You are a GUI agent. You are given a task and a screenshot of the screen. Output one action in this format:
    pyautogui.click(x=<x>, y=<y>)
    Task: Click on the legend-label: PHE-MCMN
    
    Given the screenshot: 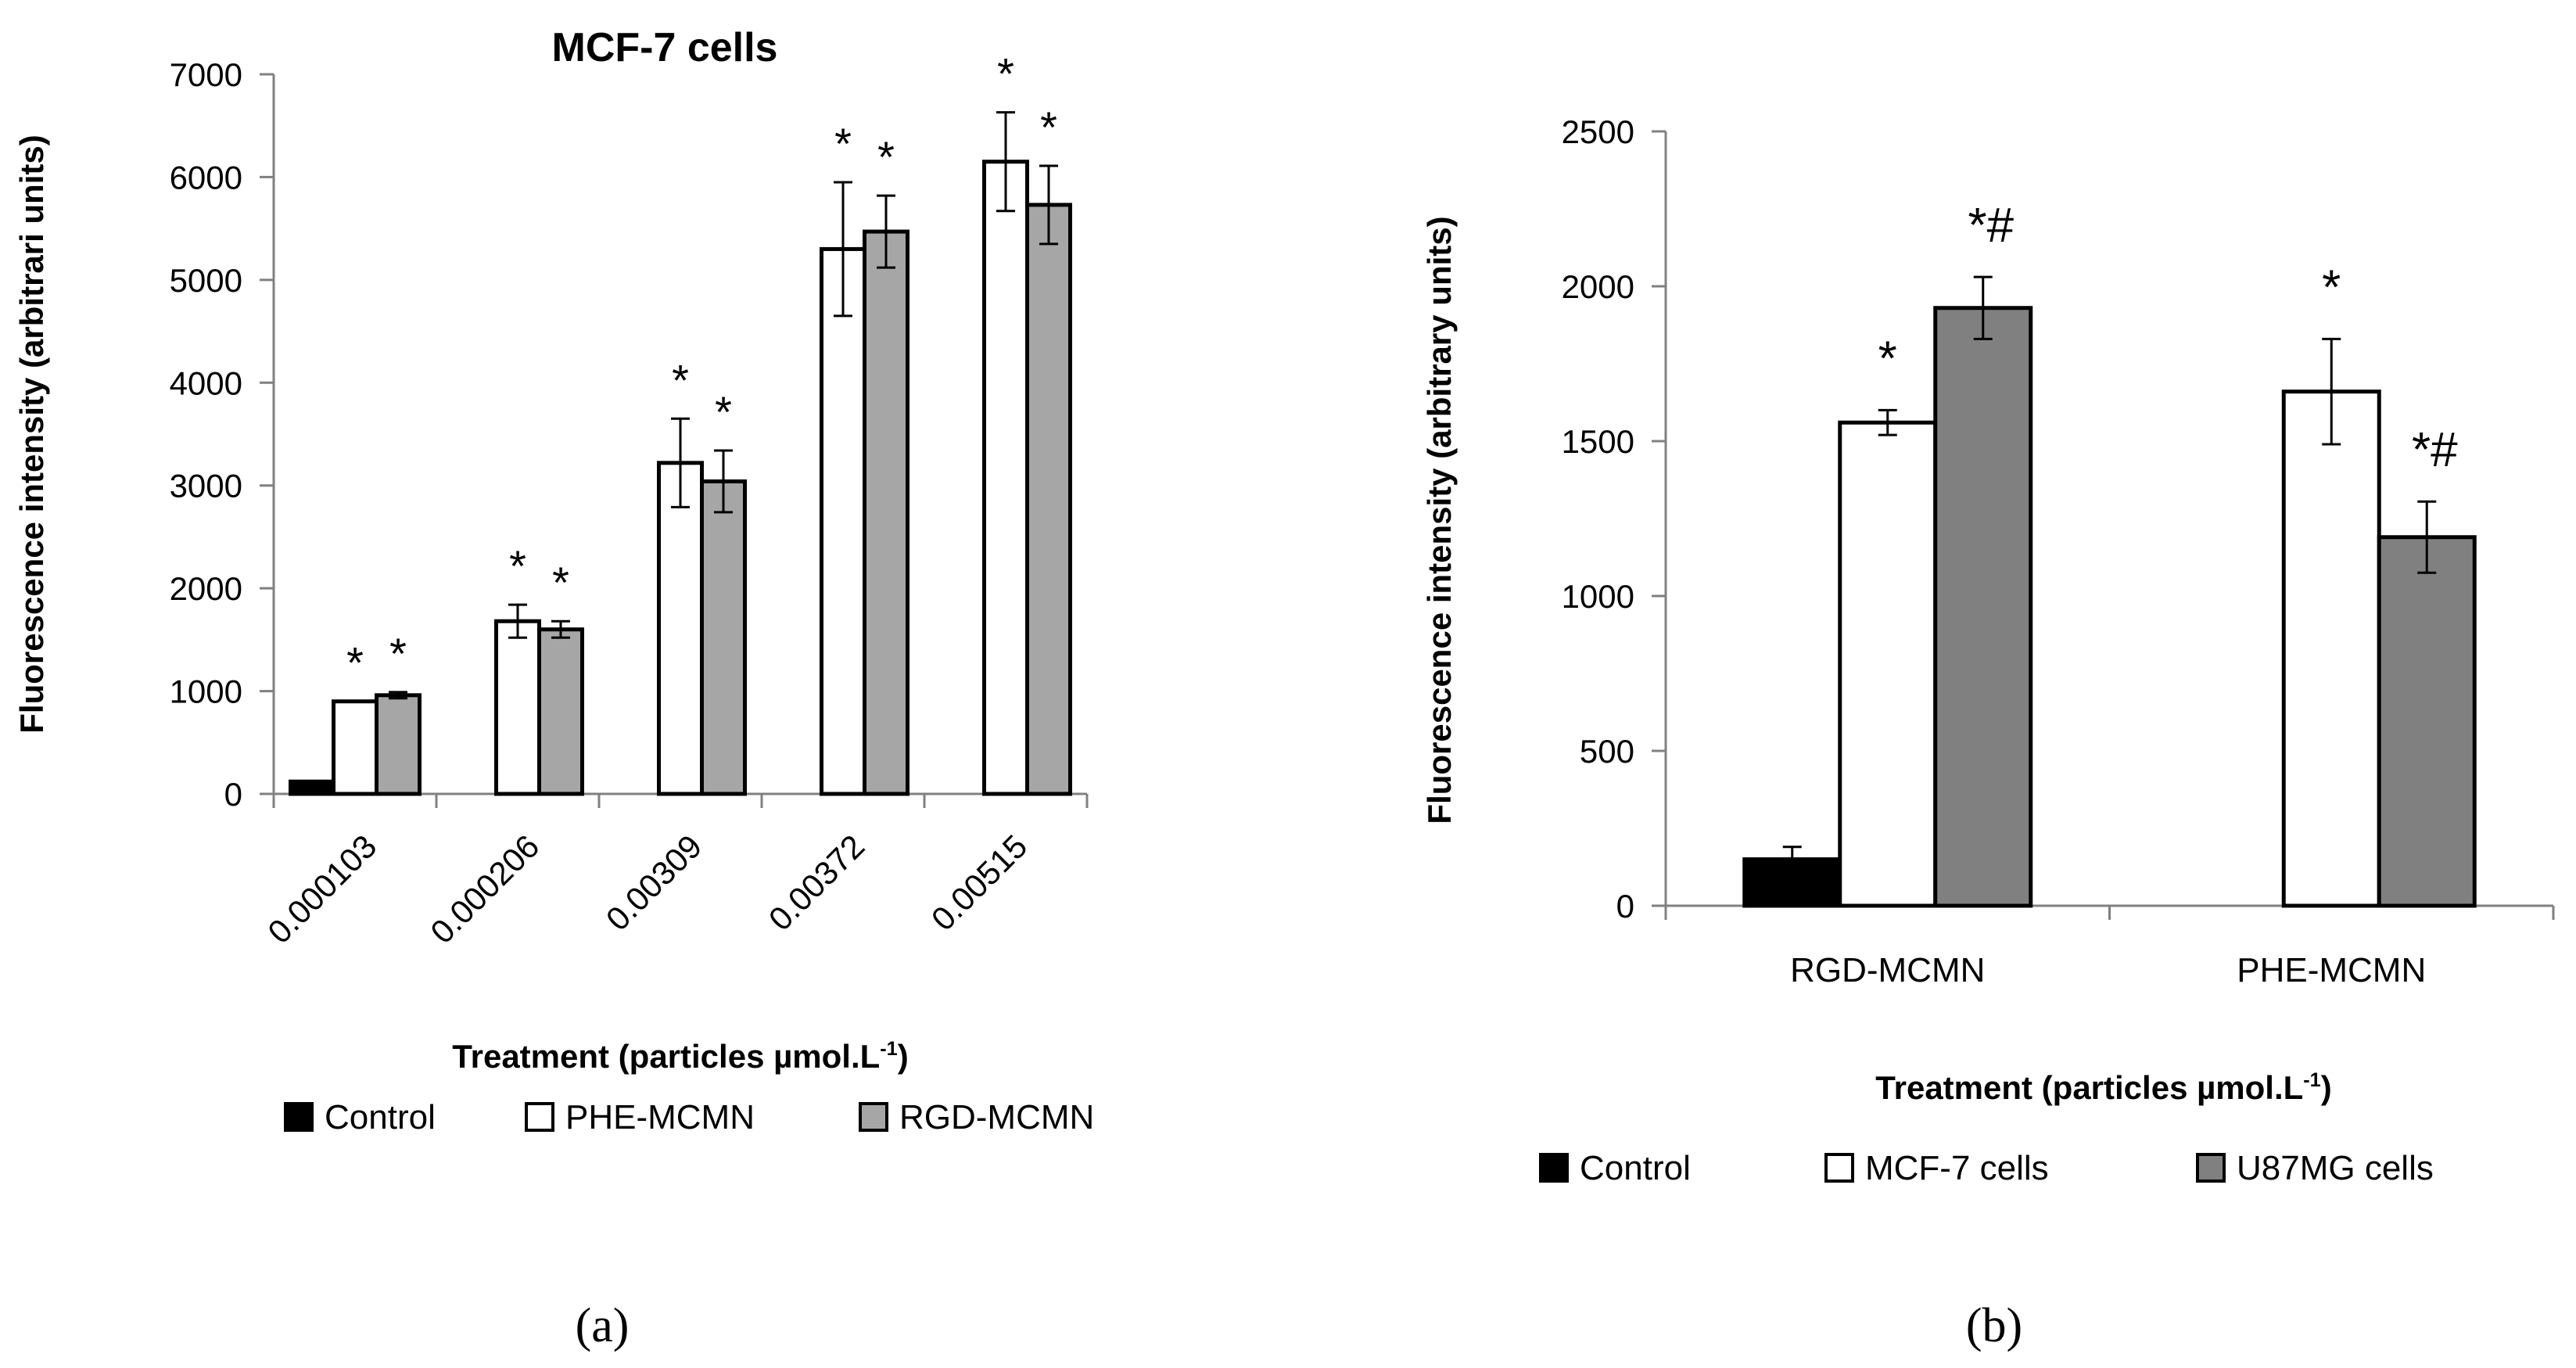 What is the action you would take?
    pyautogui.click(x=660, y=1117)
    